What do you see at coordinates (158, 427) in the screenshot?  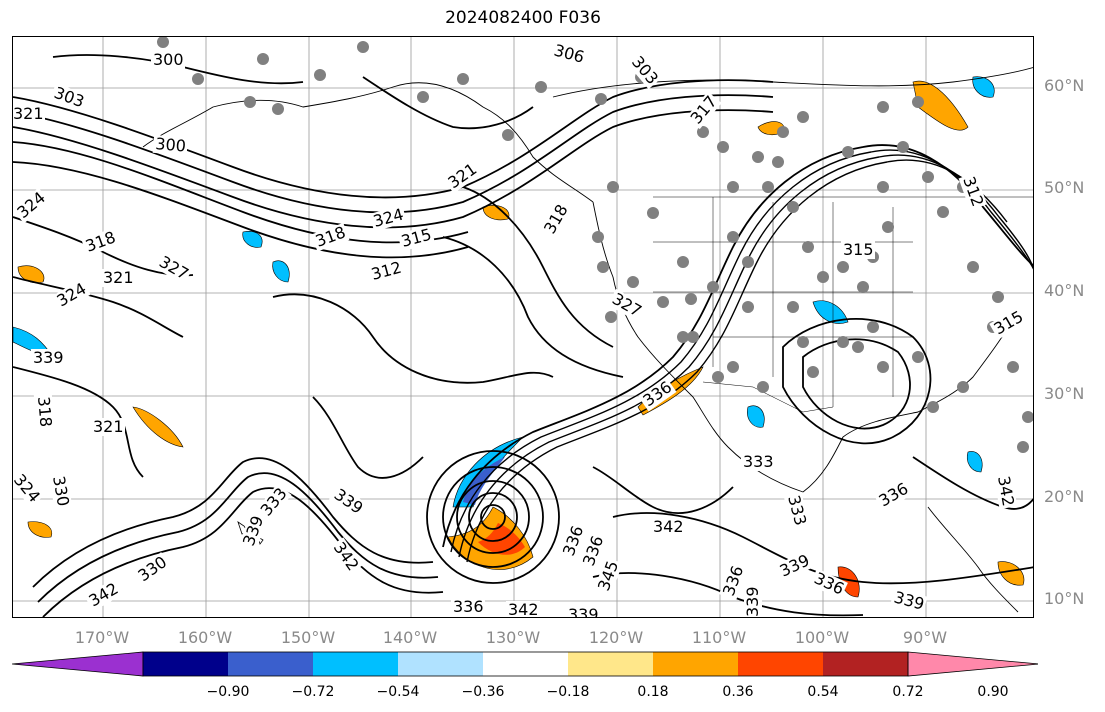 I see `shade-orange-pac2` at bounding box center [158, 427].